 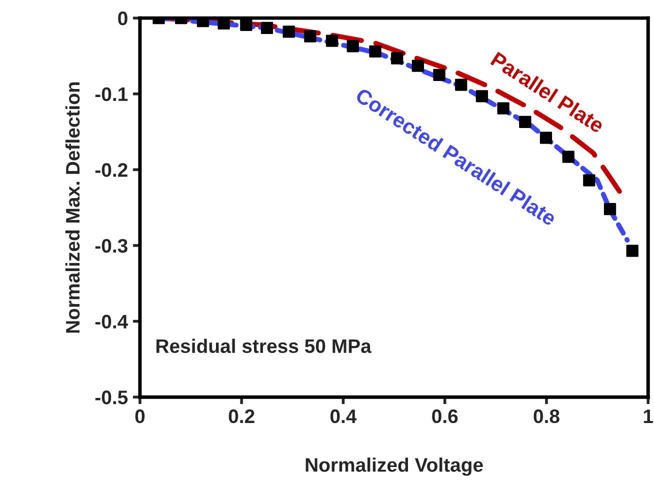 I want to click on x-tick-label: 1, so click(x=648, y=416).